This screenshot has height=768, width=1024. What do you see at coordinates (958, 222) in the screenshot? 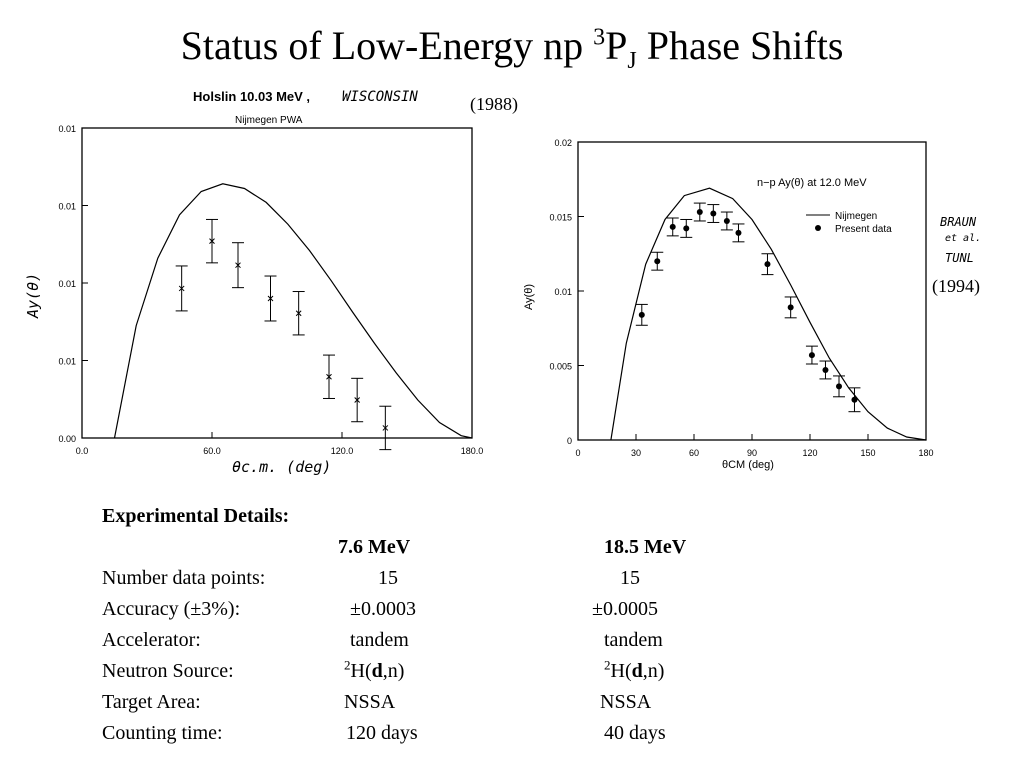
I see `side-note-line1: BRAUN` at bounding box center [958, 222].